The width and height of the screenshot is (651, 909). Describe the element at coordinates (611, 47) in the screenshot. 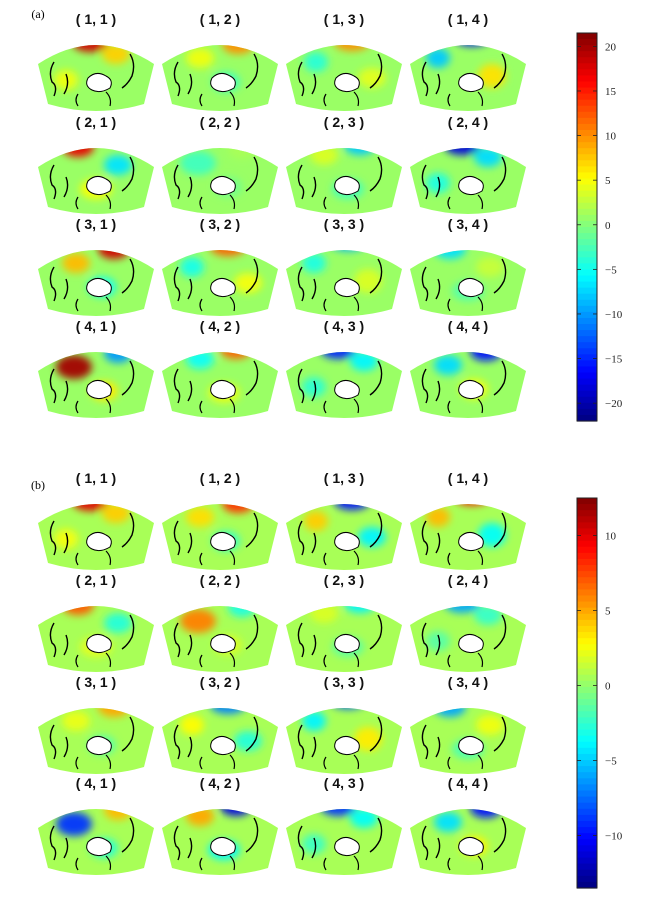

I see `colorbar-tick-label: 20` at that location.